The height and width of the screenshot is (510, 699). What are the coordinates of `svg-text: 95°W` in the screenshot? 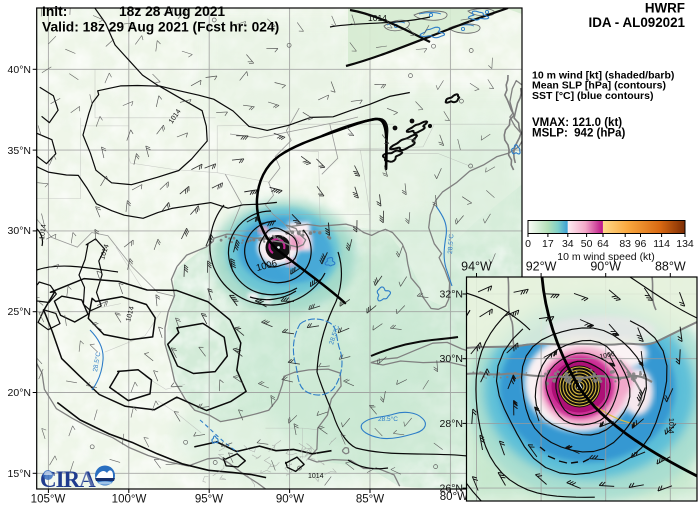 It's located at (209, 500).